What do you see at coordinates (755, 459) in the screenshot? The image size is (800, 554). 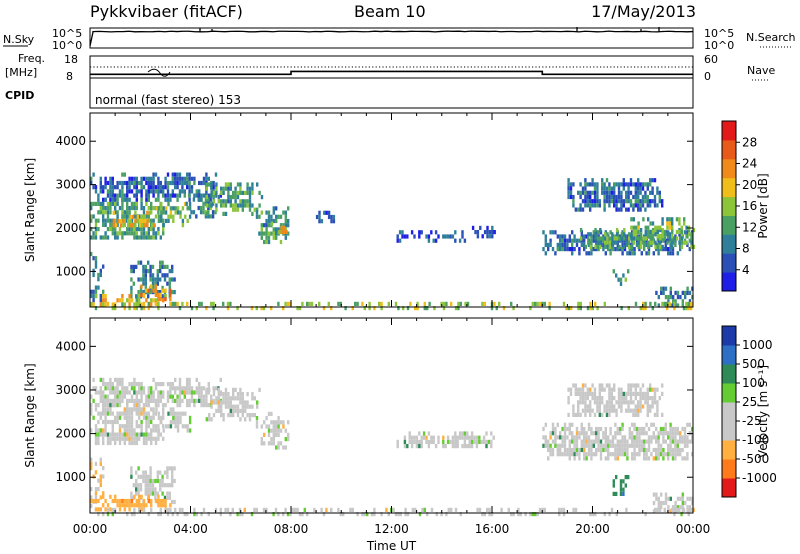 I see `velocity-colorbar-label: -500` at bounding box center [755, 459].